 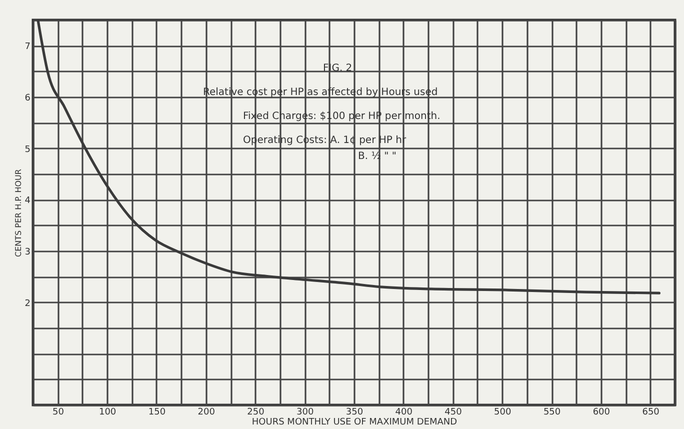 What do you see at coordinates (503, 413) in the screenshot?
I see `x-tick-label: 500` at bounding box center [503, 413].